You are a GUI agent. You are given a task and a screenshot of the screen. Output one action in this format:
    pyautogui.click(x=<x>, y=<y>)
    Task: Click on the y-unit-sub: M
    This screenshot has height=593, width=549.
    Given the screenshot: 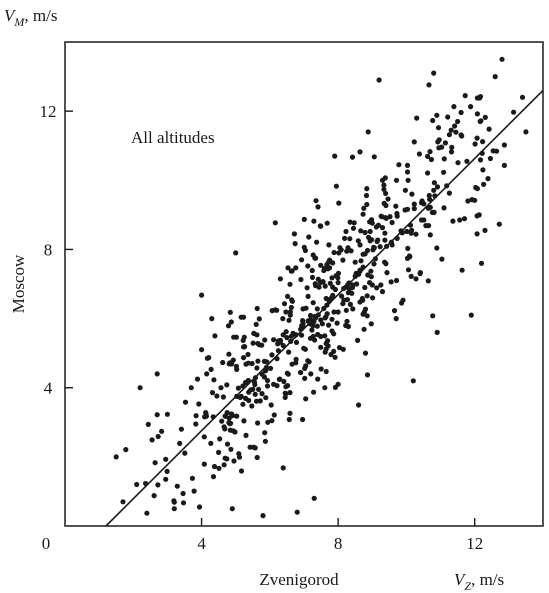 What is the action you would take?
    pyautogui.click(x=19, y=22)
    